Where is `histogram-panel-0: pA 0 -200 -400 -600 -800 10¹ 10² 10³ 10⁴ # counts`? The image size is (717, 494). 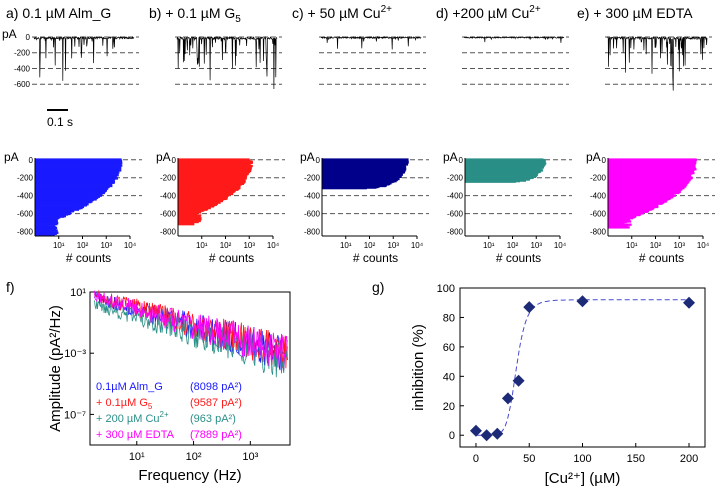
histogram-panel-0: pA 0 -200 -400 -600 -800 10¹ 10² 10³ 10⁴ # counts is located at coordinates (73, 207).